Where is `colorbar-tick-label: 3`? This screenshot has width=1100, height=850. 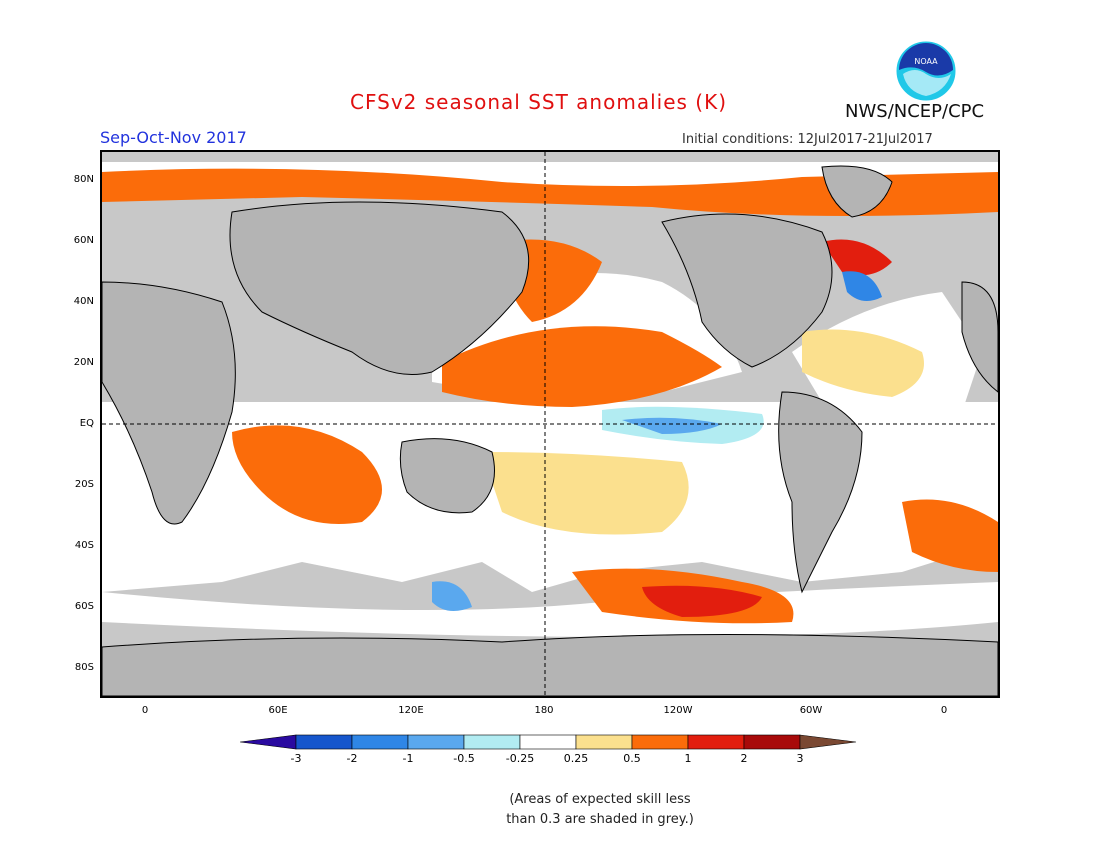 colorbar-tick-label: 3 is located at coordinates (800, 758).